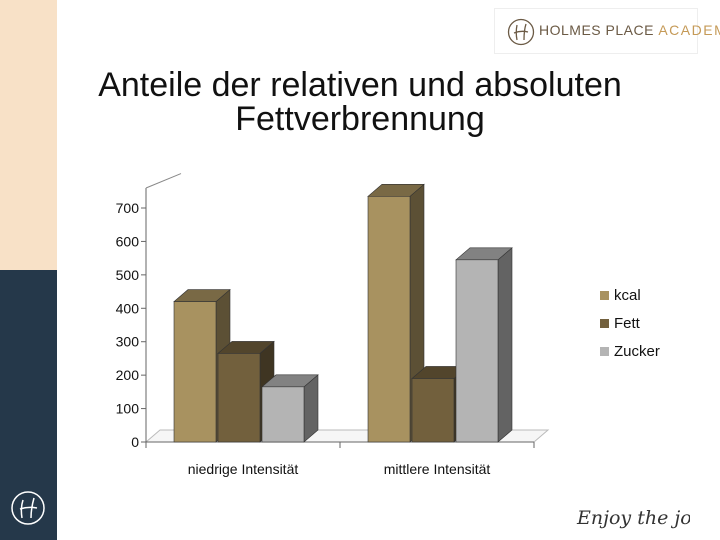 The image size is (720, 540). I want to click on legend-label-fett: Fett, so click(627, 323).